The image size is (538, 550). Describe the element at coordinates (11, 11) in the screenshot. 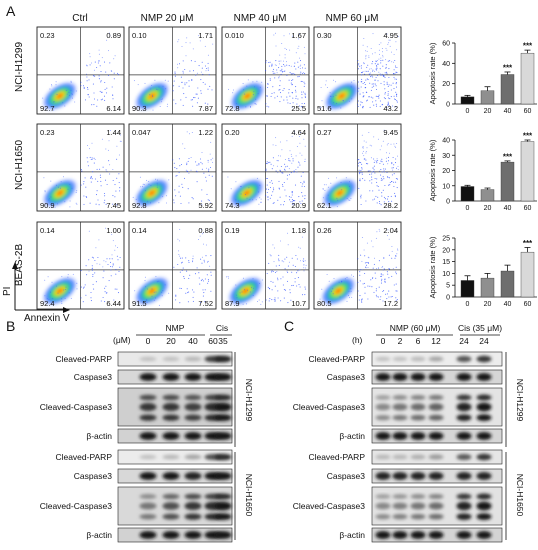

I see `panel-label-a: A` at that location.